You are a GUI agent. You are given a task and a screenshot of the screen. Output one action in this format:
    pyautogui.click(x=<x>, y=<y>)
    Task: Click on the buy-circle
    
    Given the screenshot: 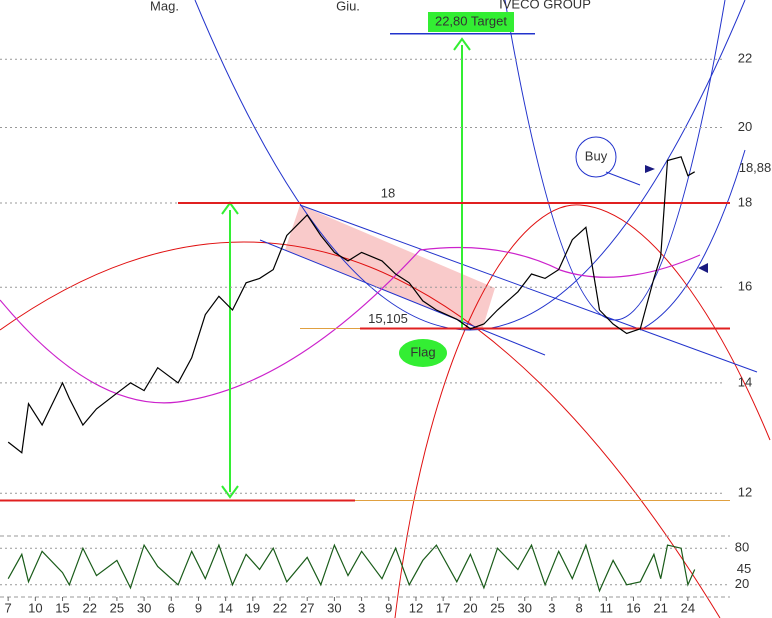 What is the action you would take?
    pyautogui.click(x=596, y=157)
    